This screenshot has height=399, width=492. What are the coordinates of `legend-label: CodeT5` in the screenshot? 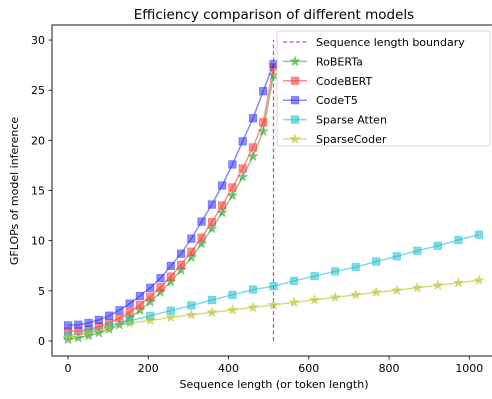 It's located at (337, 100).